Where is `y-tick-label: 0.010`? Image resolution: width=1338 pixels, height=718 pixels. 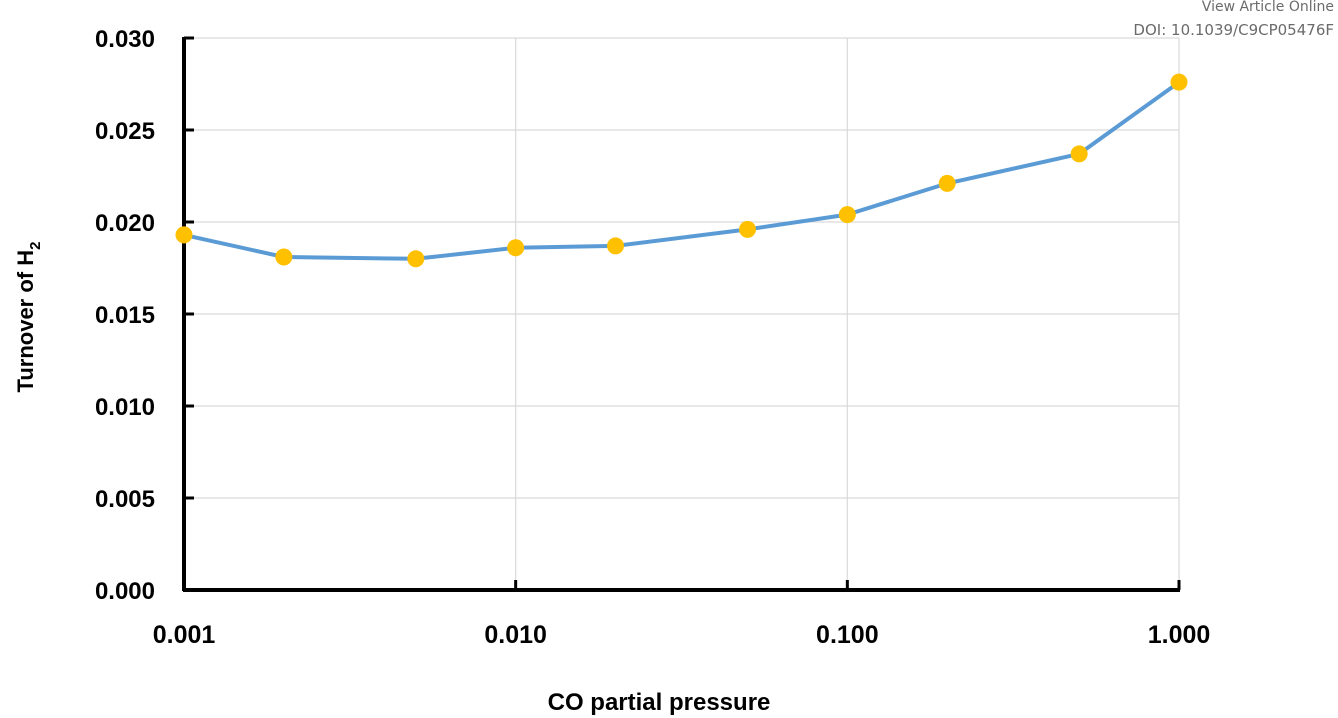 y-tick-label: 0.010 is located at coordinates (125, 407).